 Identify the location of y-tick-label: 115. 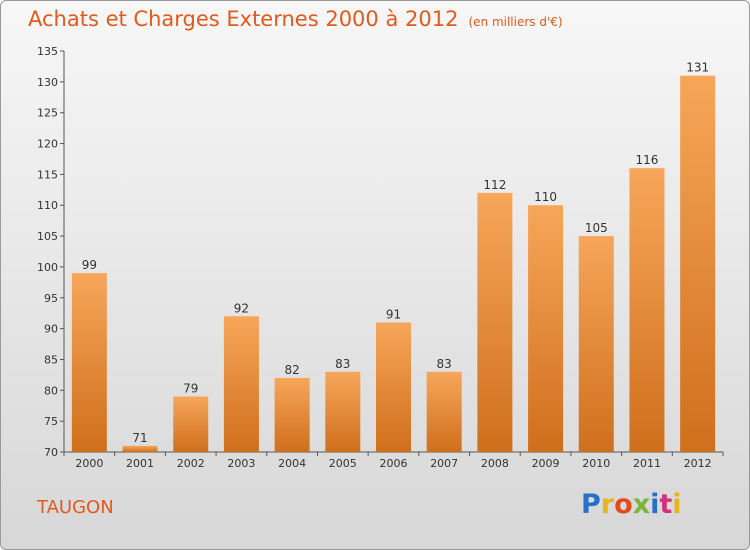
(47, 174).